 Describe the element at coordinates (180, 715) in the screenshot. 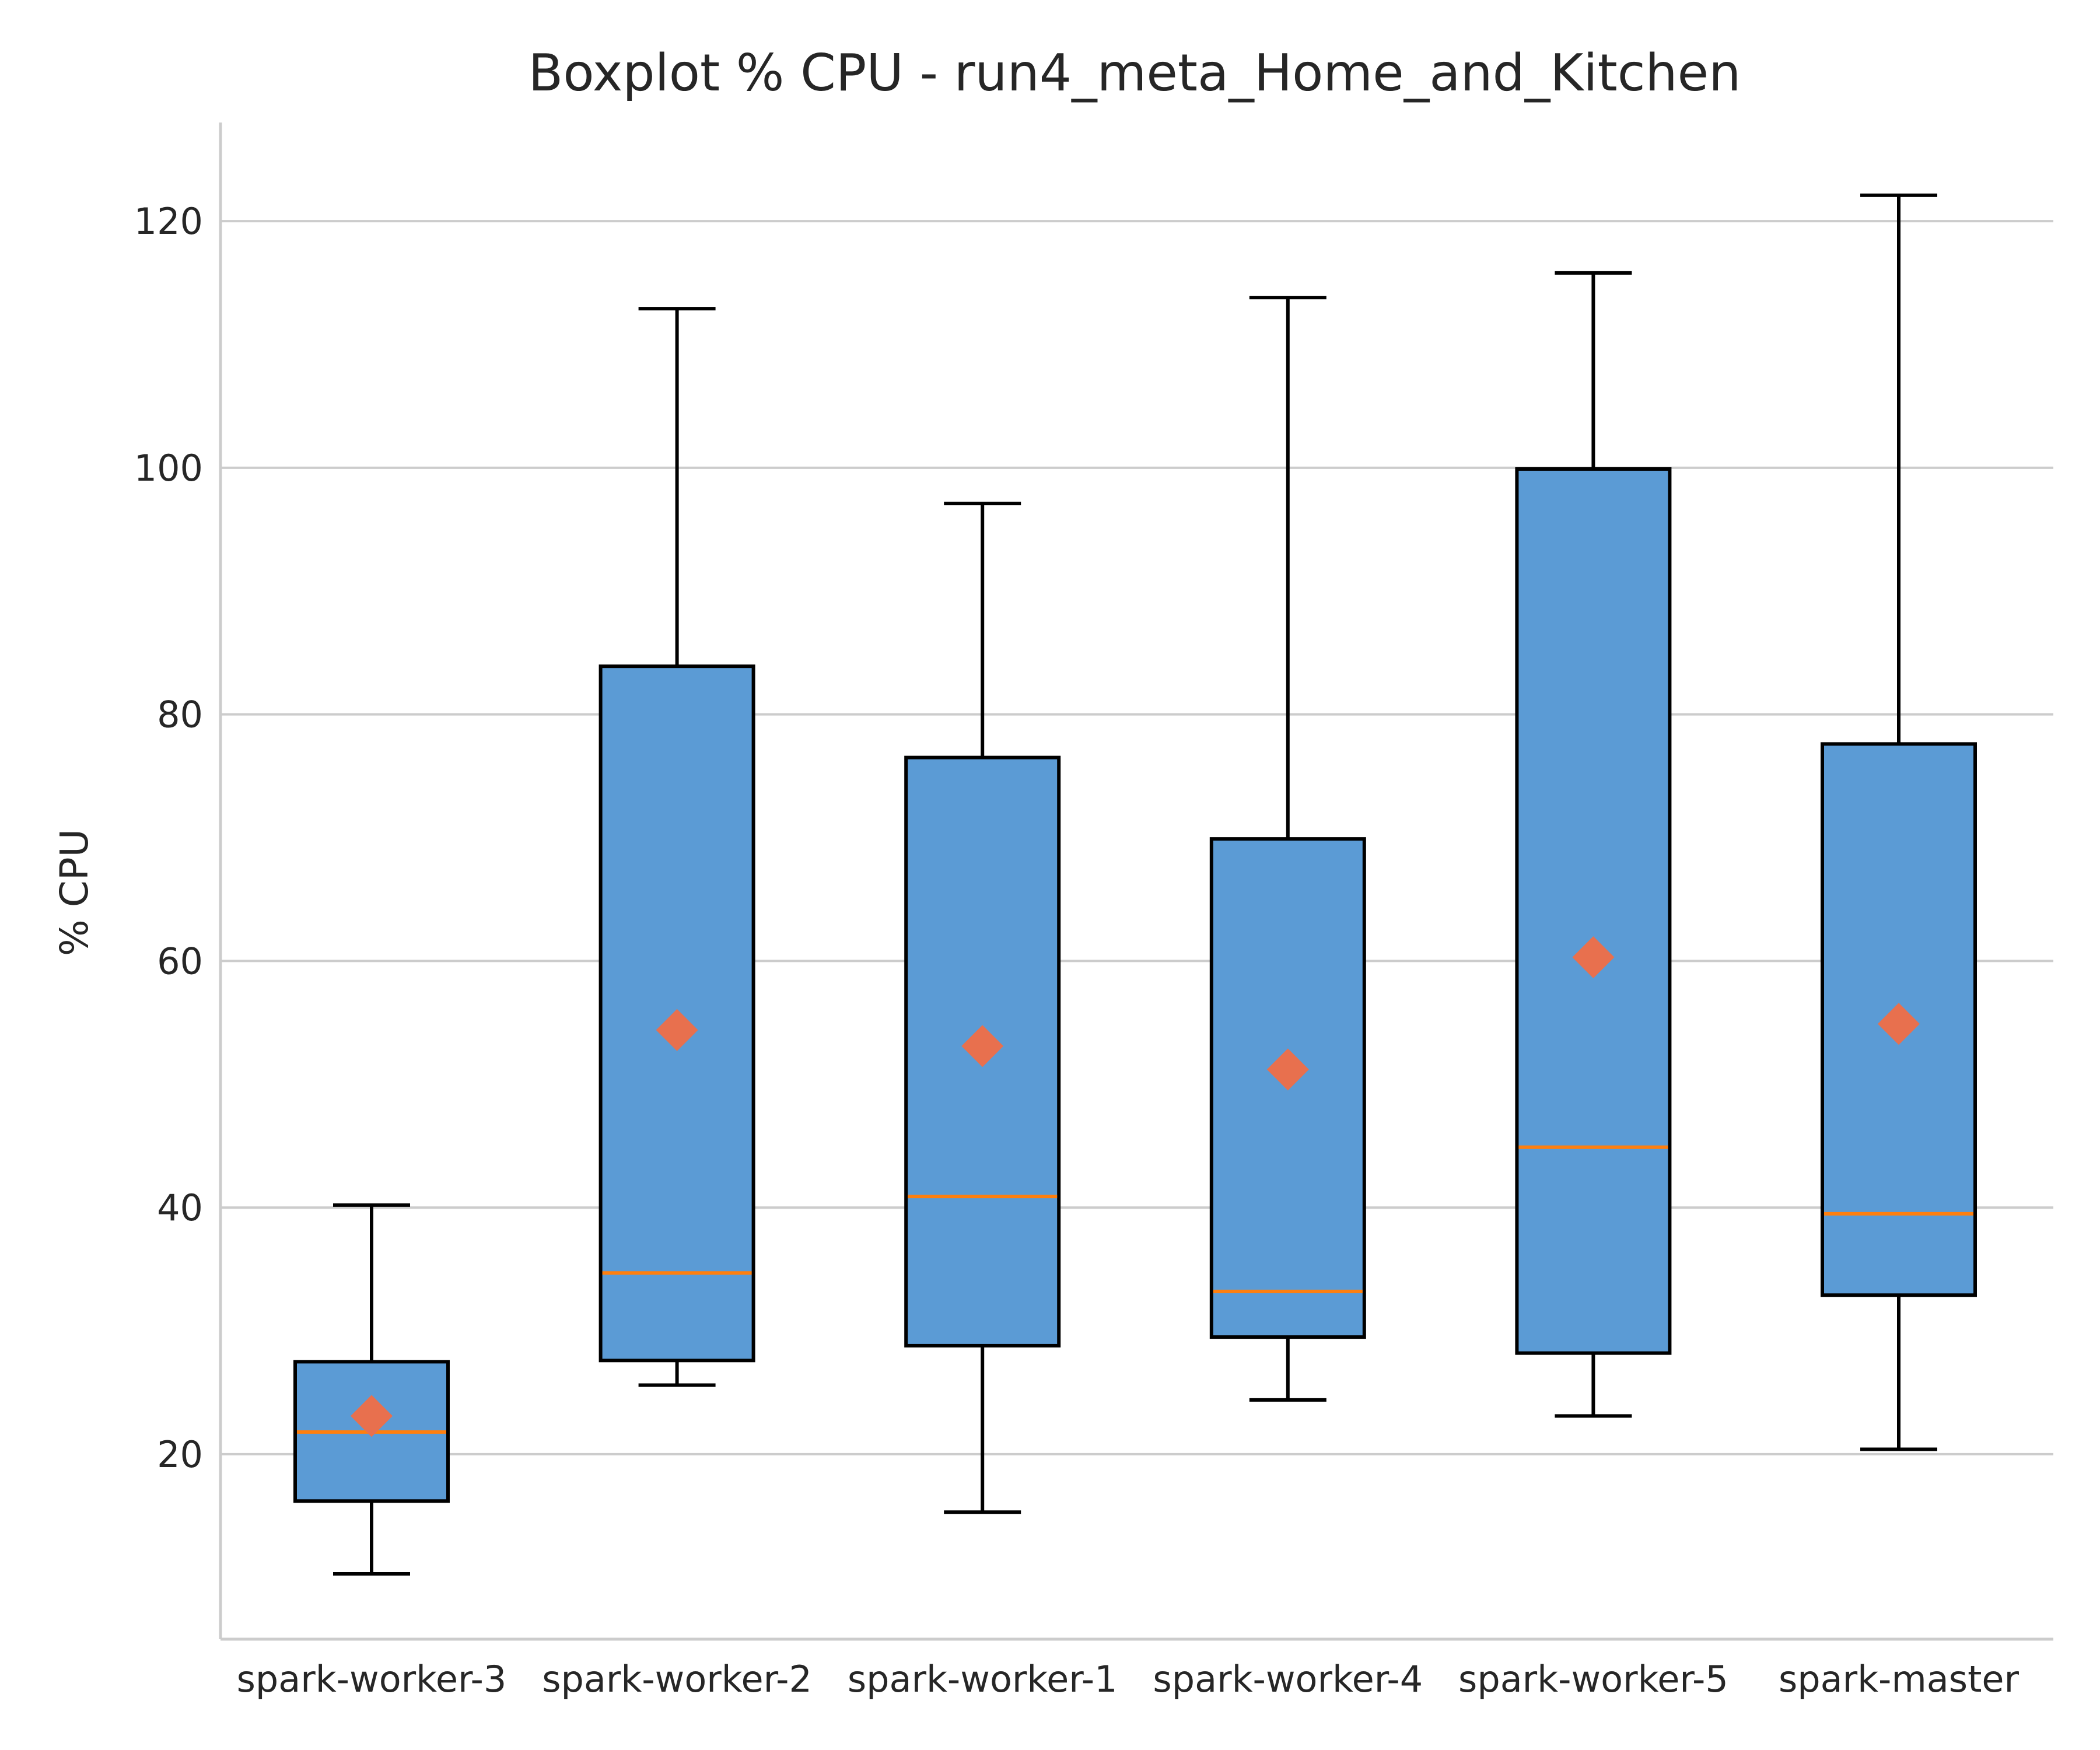

I see `y-tick-label: 80` at that location.